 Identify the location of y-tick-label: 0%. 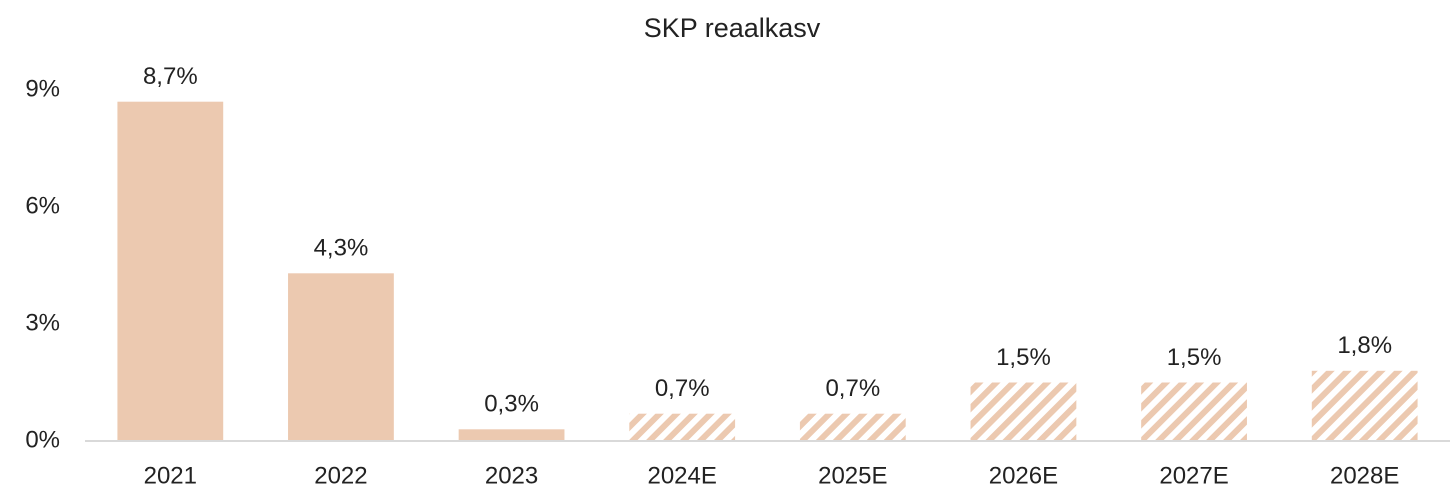
(42, 439).